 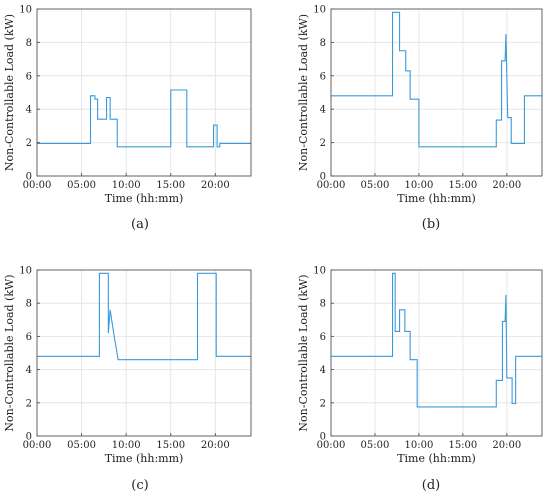 I want to click on panel-label: (d), so click(x=431, y=485).